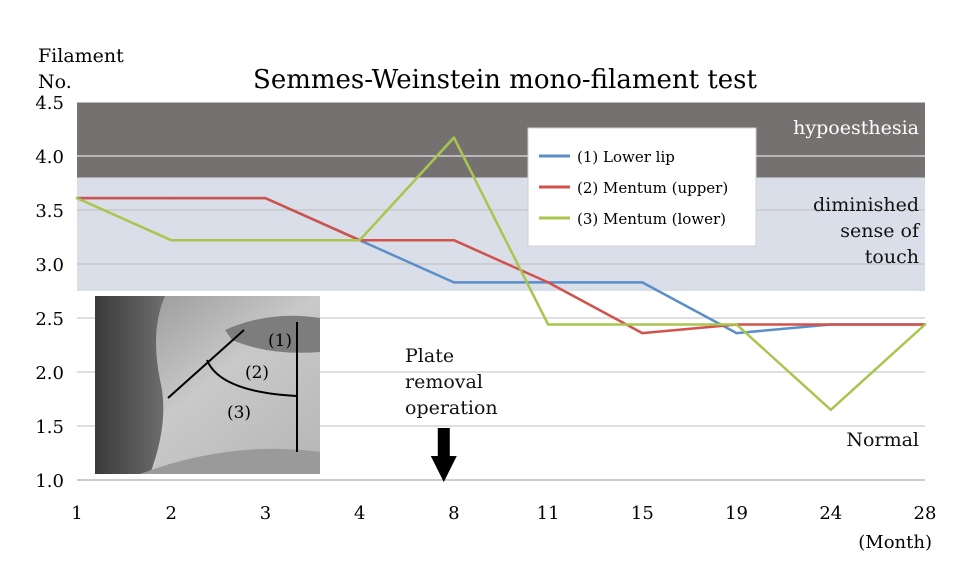  I want to click on y-tick-label: 4.5, so click(49, 103).